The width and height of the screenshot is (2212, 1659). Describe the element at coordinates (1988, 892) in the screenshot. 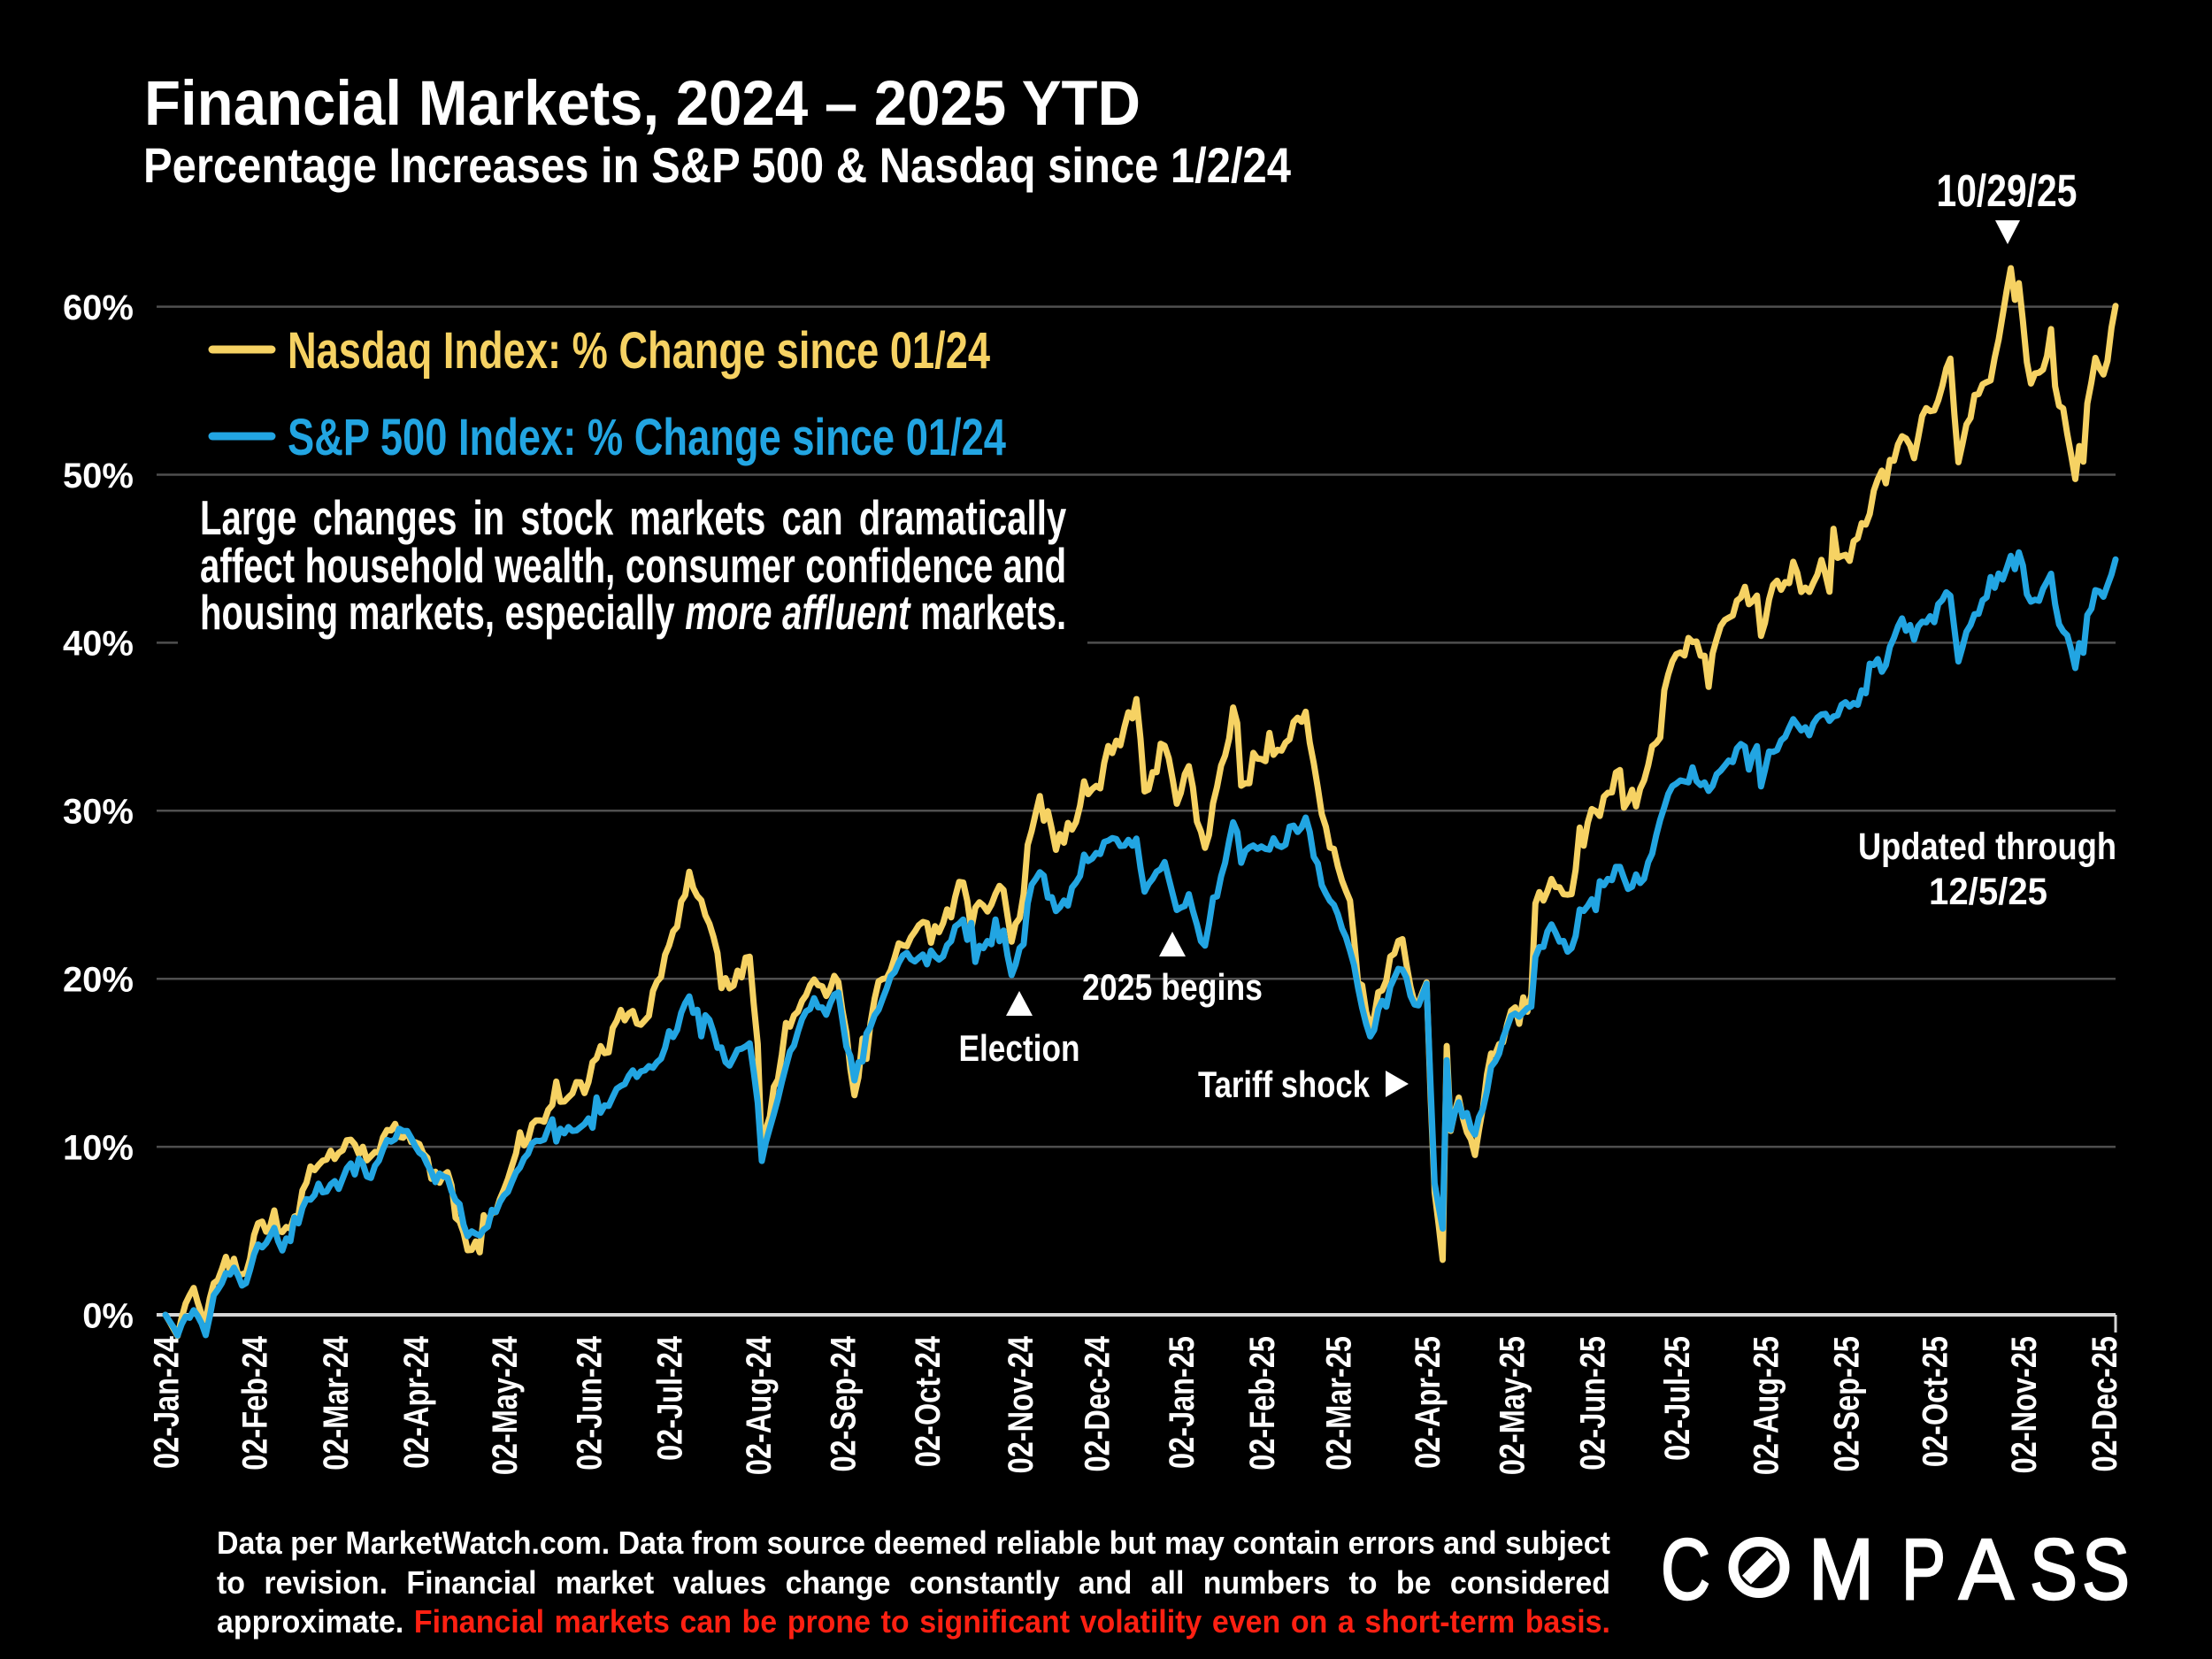

I see `svg-text: 12/5/25` at that location.